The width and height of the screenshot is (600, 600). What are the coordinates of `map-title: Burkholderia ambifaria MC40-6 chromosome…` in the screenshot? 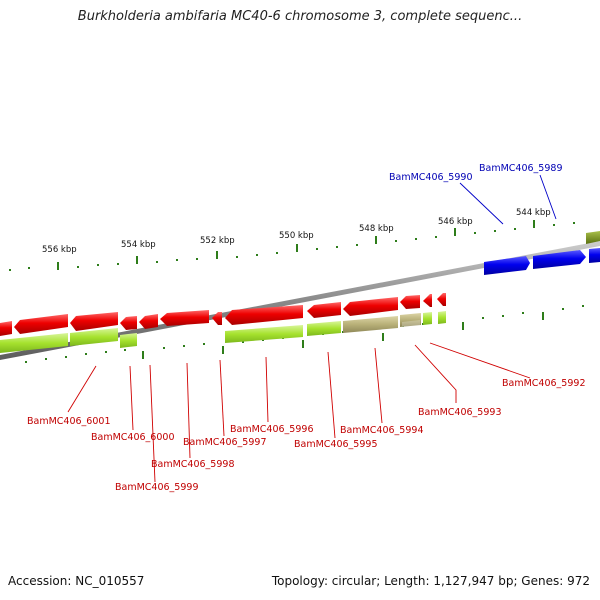 It's located at (300, 16).